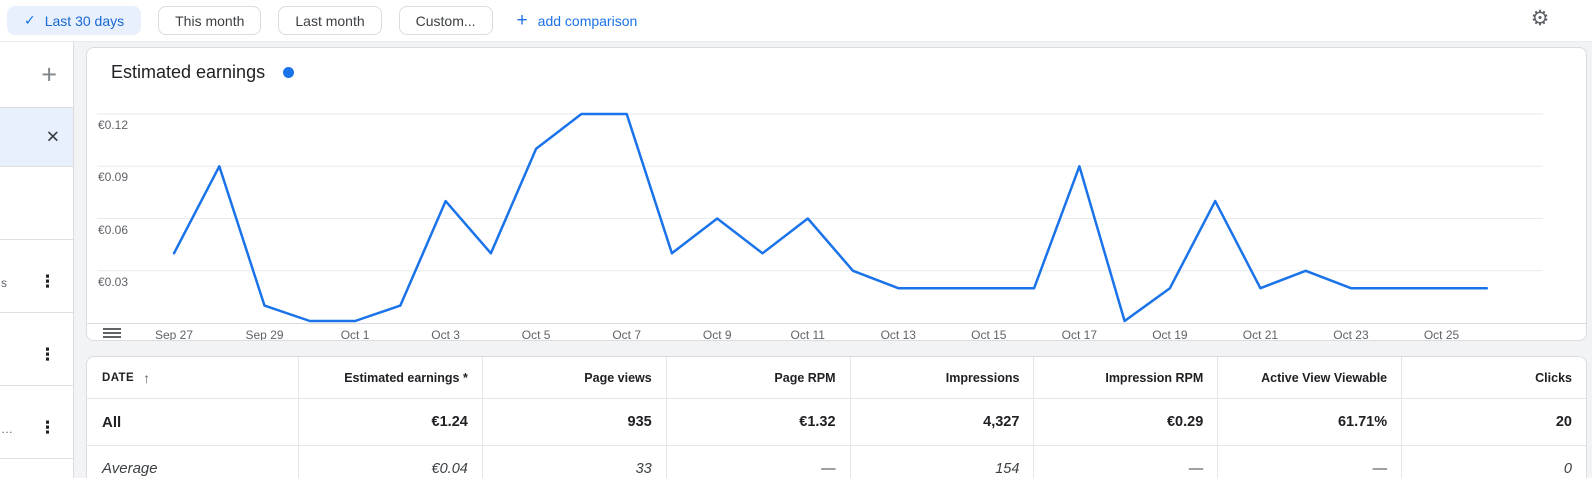 This screenshot has width=1592, height=478. I want to click on check-icon: ✓, so click(30, 20).